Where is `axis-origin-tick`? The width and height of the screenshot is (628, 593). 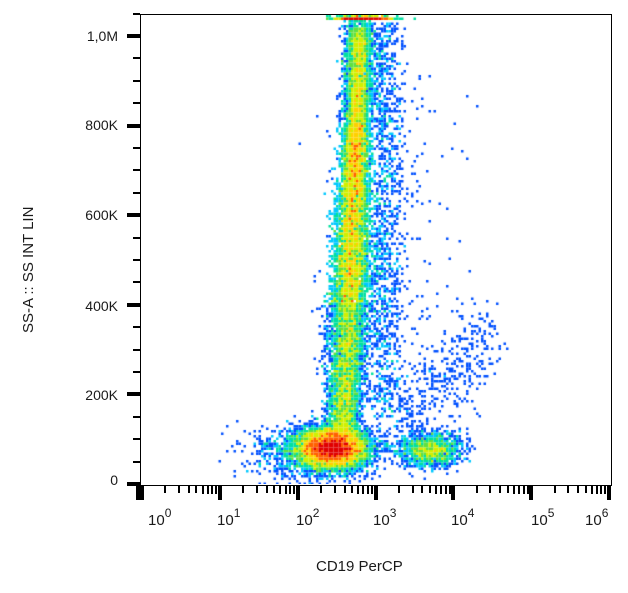 axis-origin-tick is located at coordinates (138, 493).